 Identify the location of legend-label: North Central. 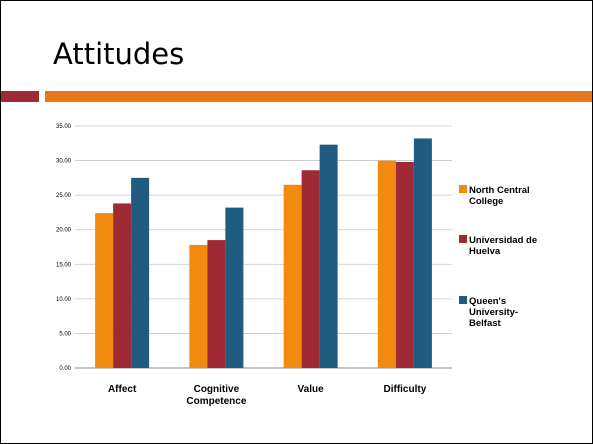
(499, 190).